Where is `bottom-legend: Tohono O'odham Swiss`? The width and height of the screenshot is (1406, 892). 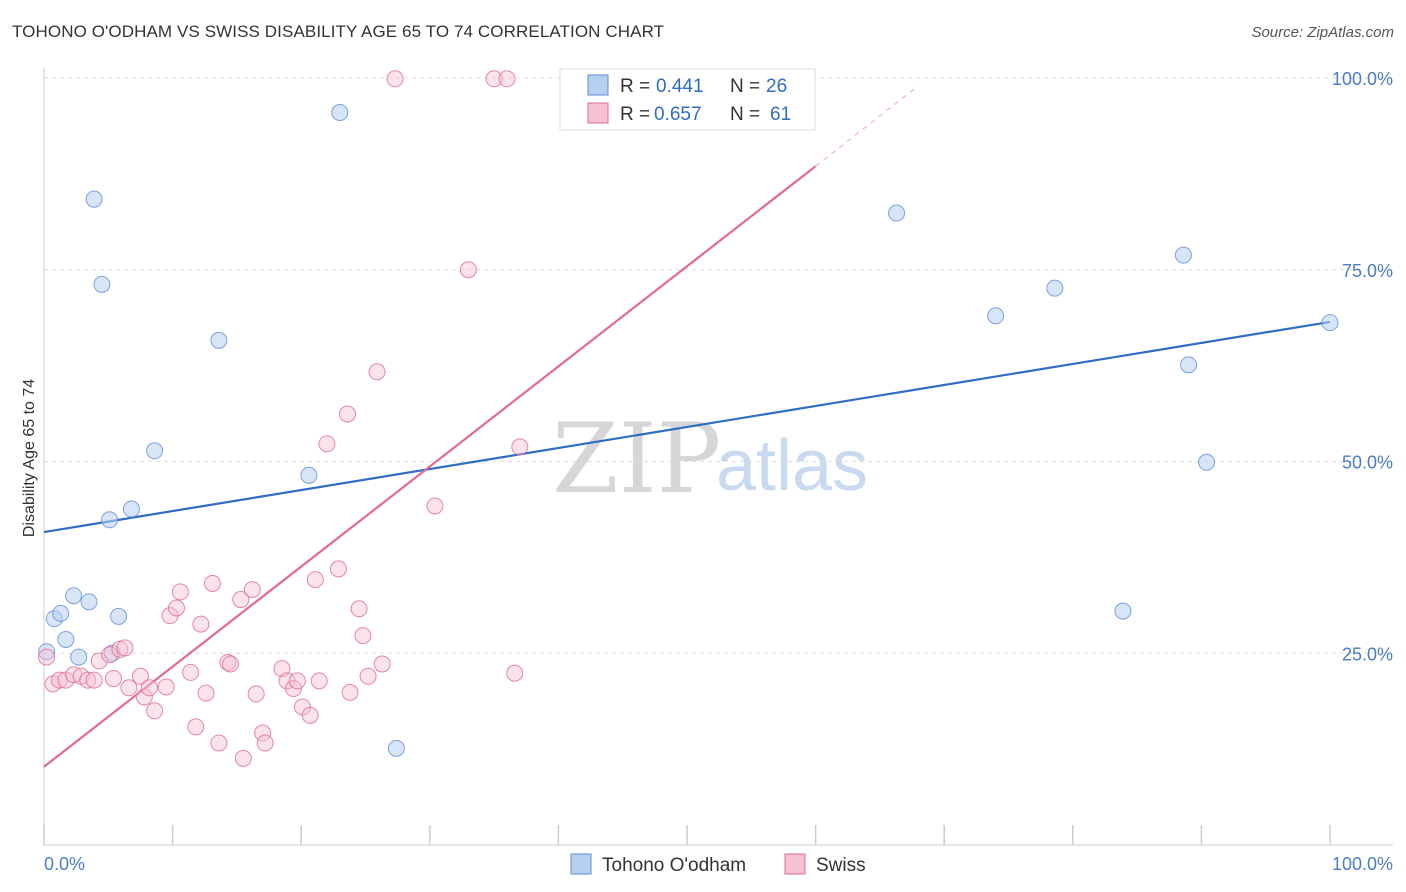
bottom-legend: Tohono O'odham Swiss is located at coordinates (718, 864).